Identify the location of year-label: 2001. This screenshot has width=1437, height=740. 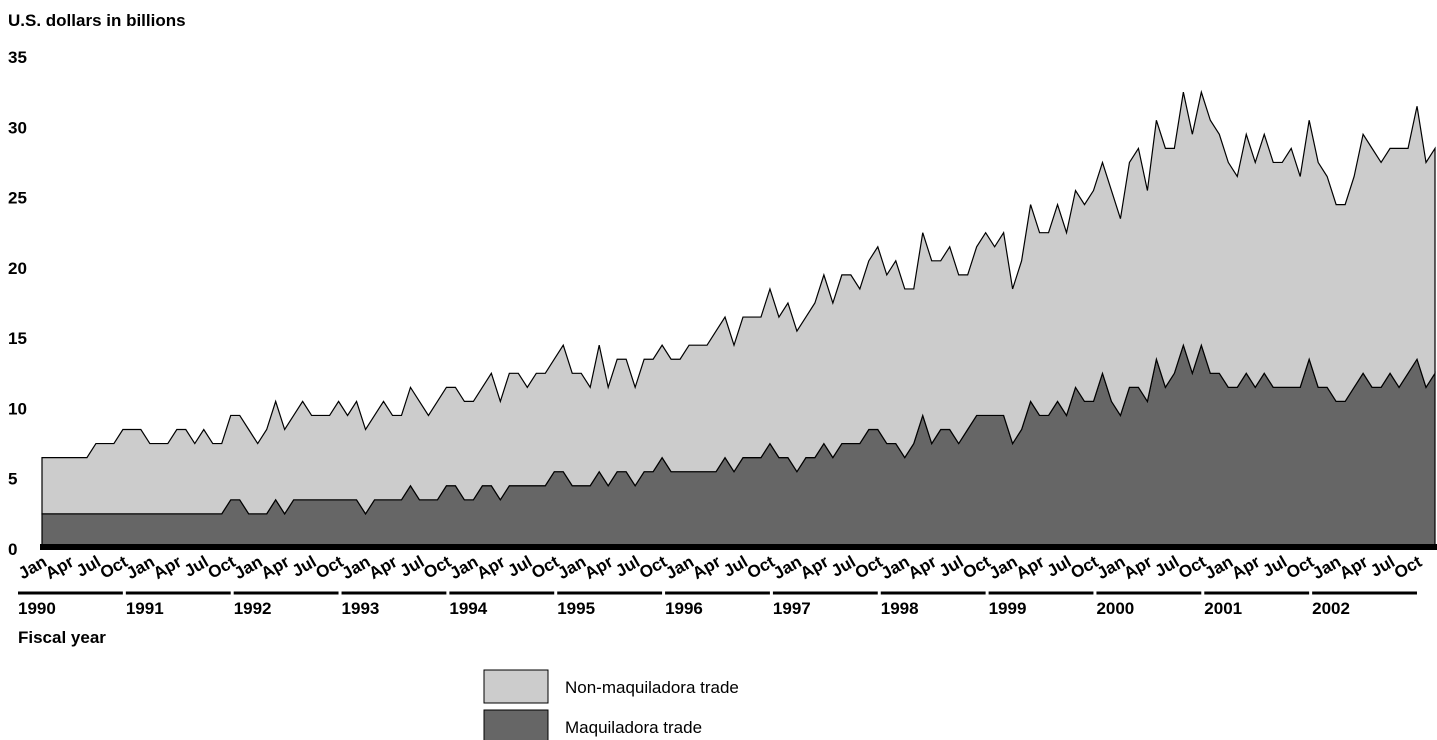
(1223, 608).